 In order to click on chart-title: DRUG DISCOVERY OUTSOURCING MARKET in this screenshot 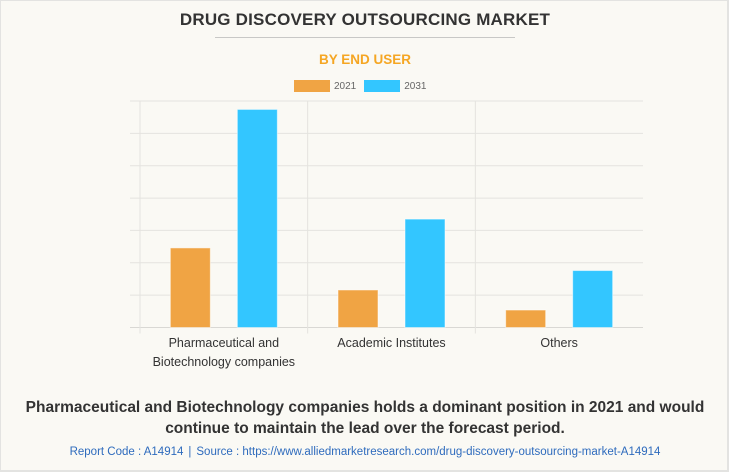, I will do `click(365, 19)`.